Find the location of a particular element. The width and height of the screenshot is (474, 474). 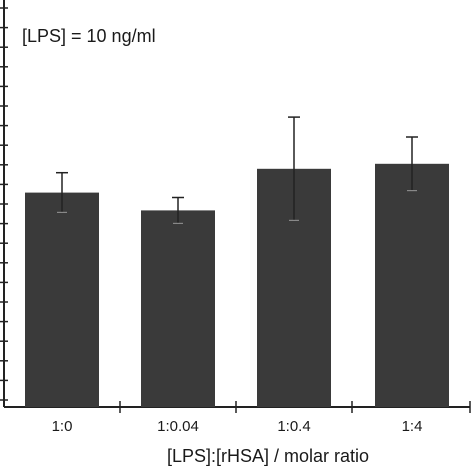

x-tick-label: 1:0.04 is located at coordinates (178, 426).